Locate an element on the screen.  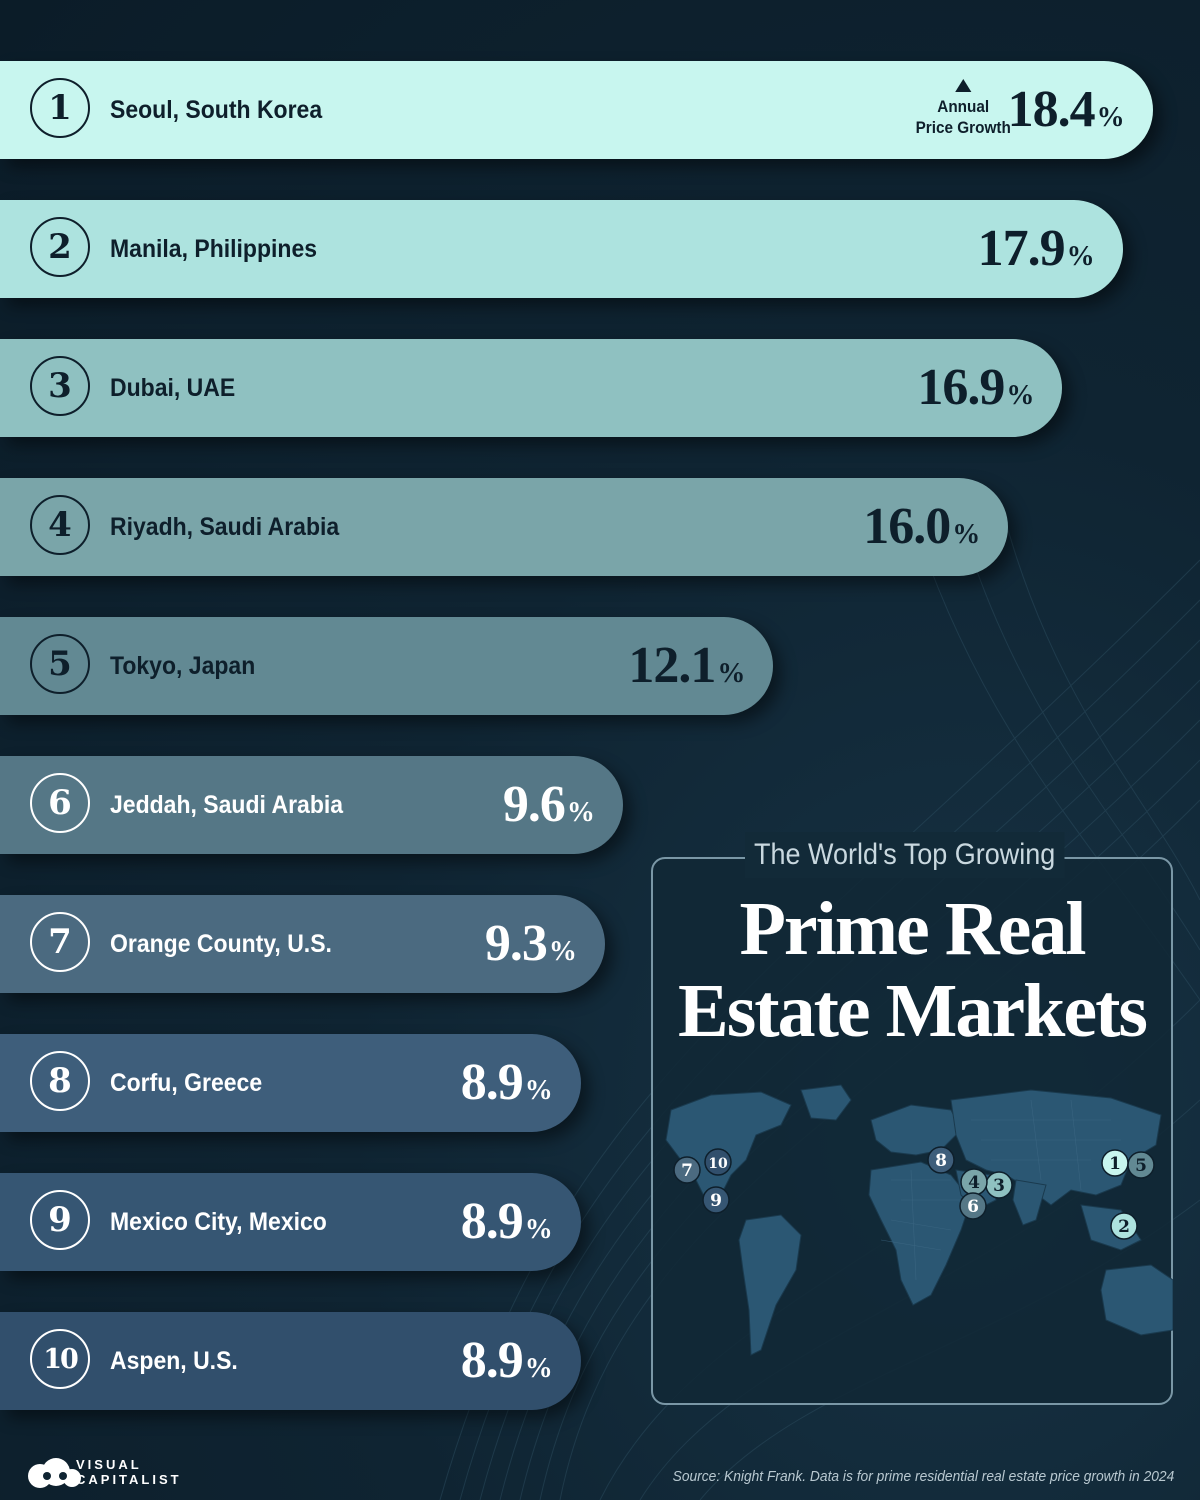
bar-row: 3 Dubai, UAE 16.9% is located at coordinates (531, 388).